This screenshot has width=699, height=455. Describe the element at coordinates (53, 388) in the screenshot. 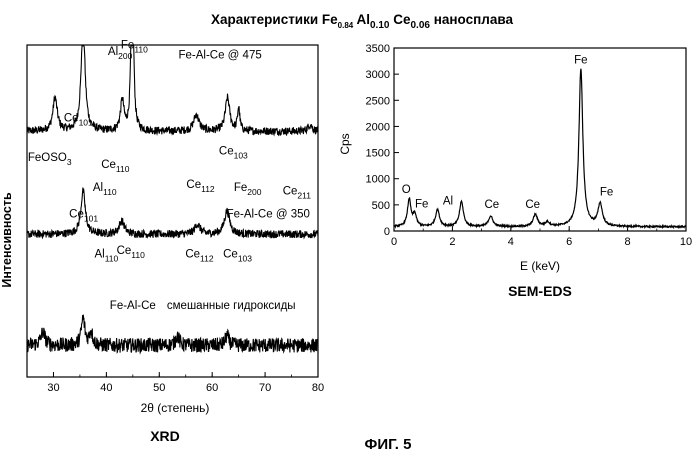

I see `x-tick-label: 30` at that location.